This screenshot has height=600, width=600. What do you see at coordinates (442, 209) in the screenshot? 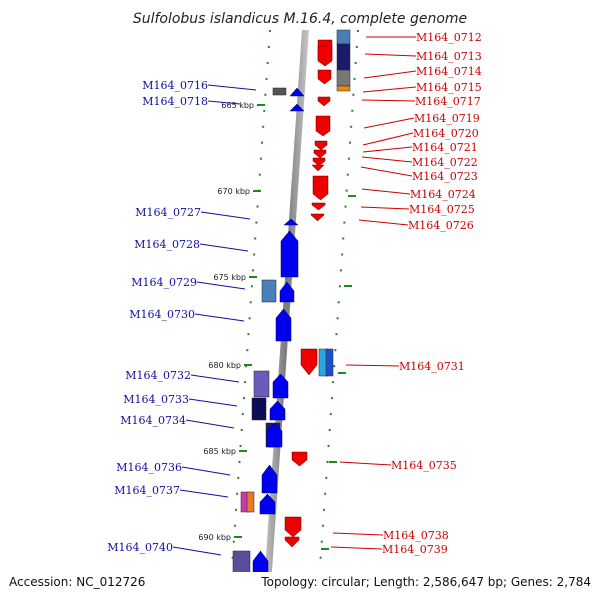
I see `reverse-gene-label: M164_0725` at bounding box center [442, 209].